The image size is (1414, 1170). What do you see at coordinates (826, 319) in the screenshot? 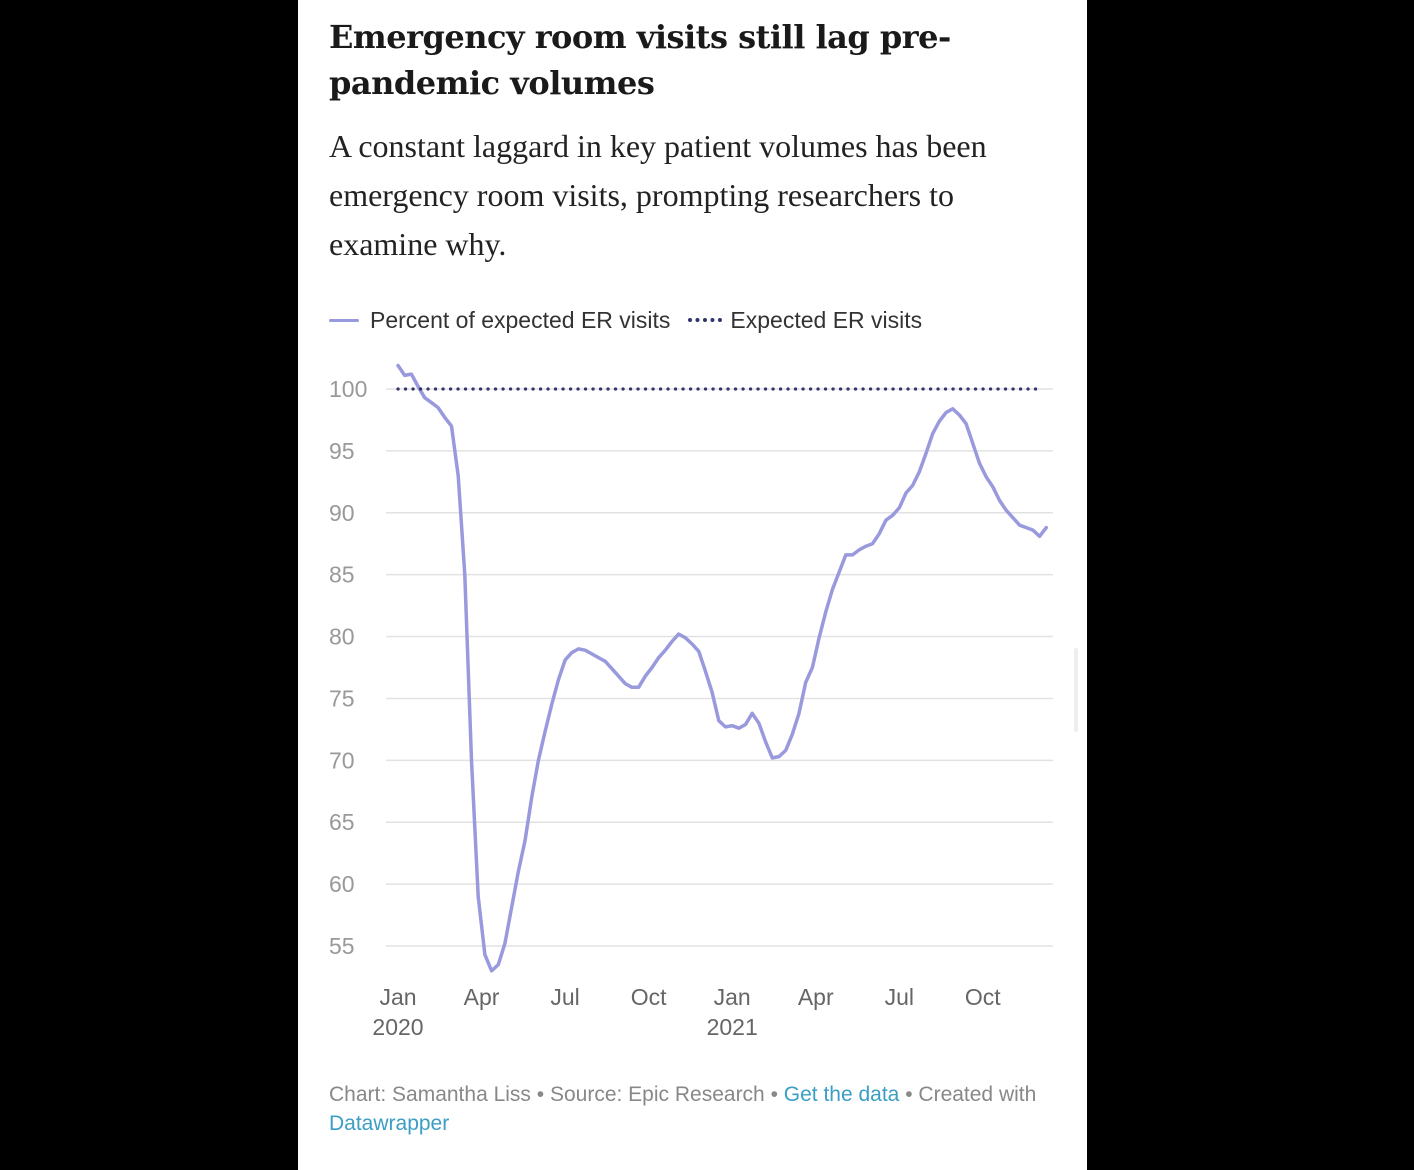
I see `legend-label-expected: Expected ER visits` at bounding box center [826, 319].